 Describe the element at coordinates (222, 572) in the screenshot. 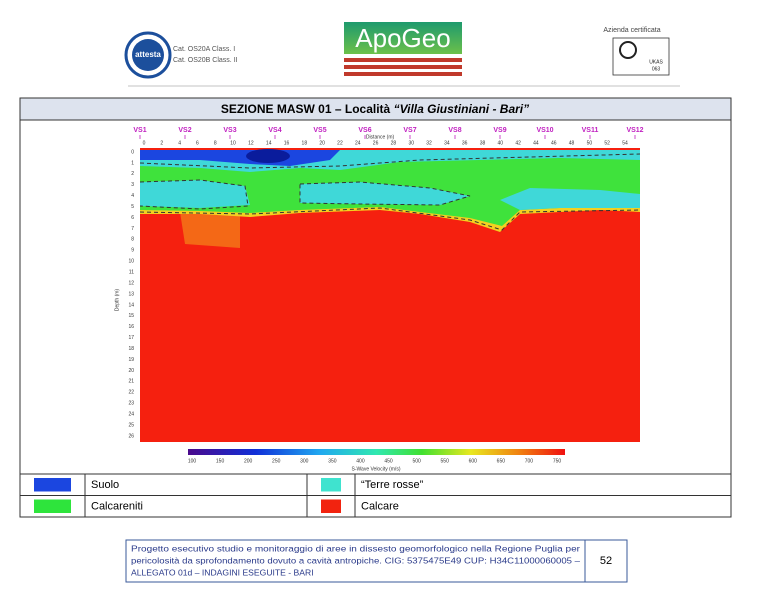

I see `footer-text: ALLEGATO 01d – INDAGINI ESEGUITE - BARI` at that location.